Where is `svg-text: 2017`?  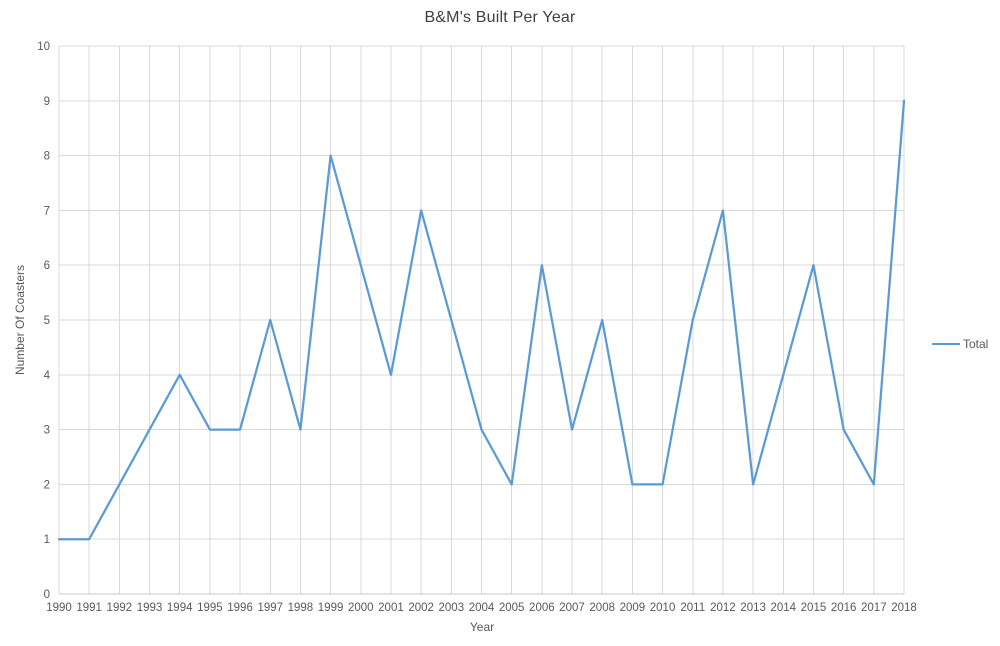 svg-text: 2017 is located at coordinates (874, 608).